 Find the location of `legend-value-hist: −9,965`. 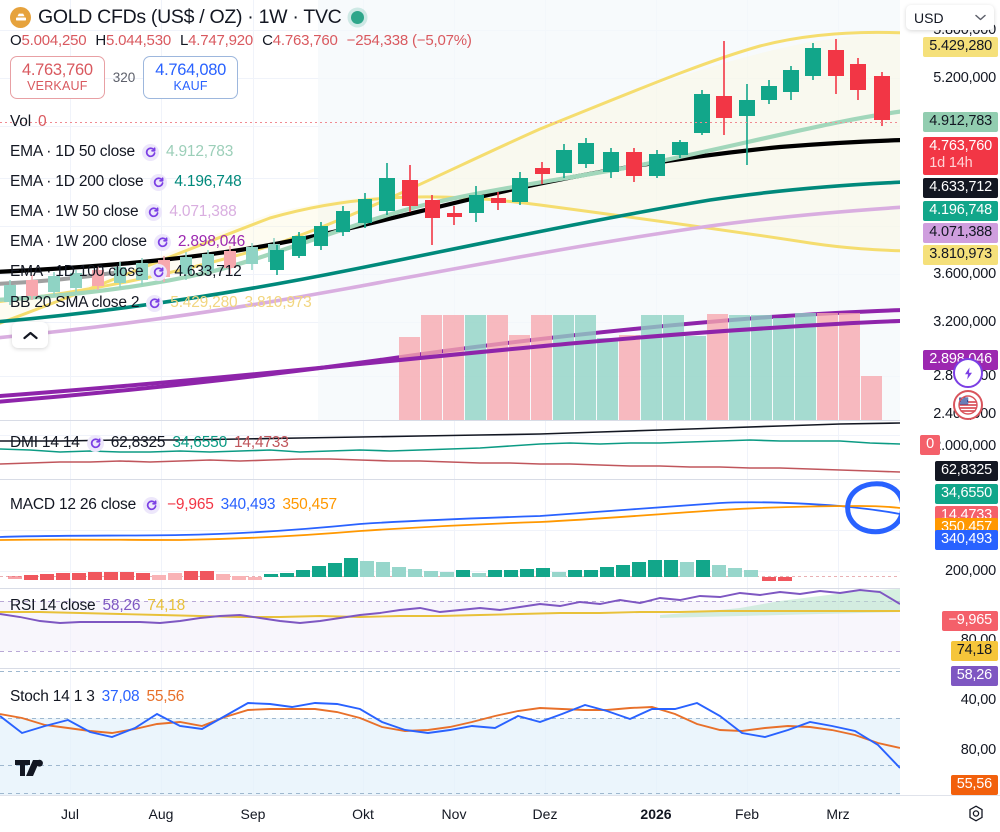

legend-value-hist: −9,965 is located at coordinates (190, 504).